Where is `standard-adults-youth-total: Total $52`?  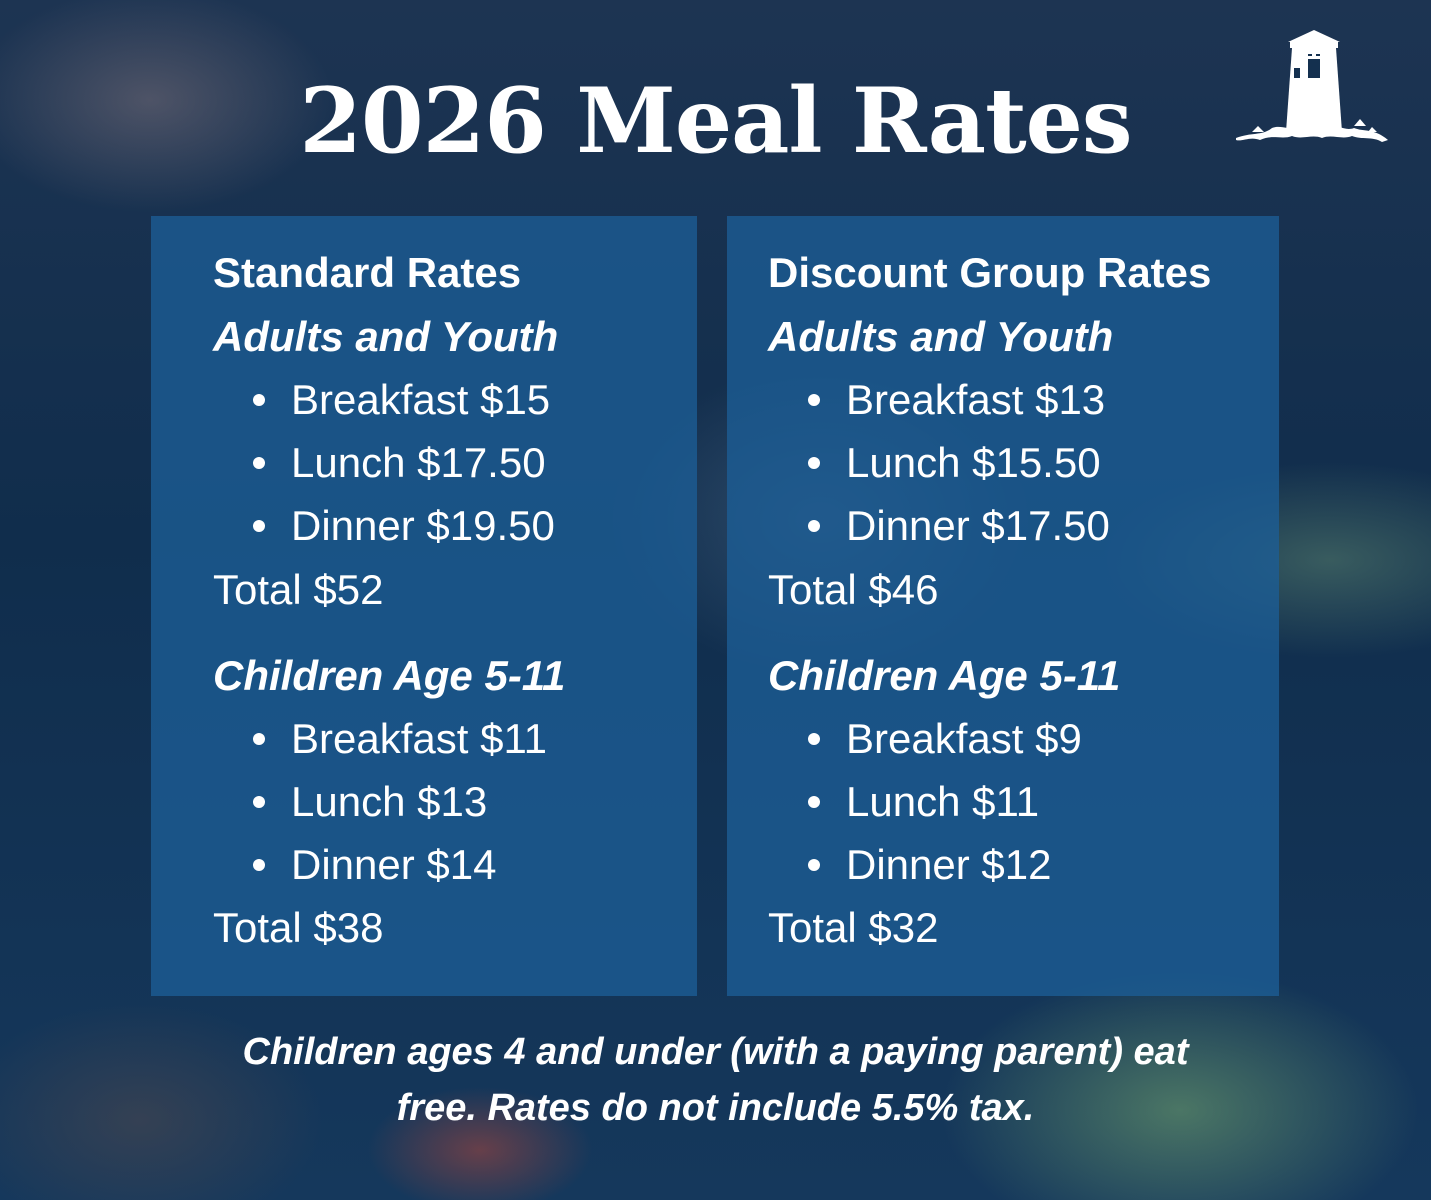
standard-adults-youth-total: Total $52 is located at coordinates (298, 589).